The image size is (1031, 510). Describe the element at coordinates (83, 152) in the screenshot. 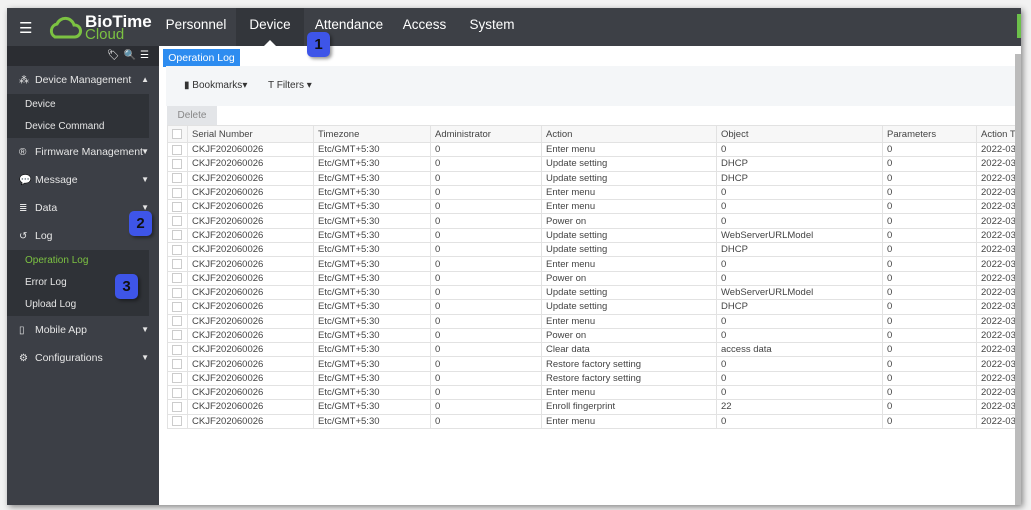

I see `sidebar-group-firmware: ® Firmware Management ▼` at that location.